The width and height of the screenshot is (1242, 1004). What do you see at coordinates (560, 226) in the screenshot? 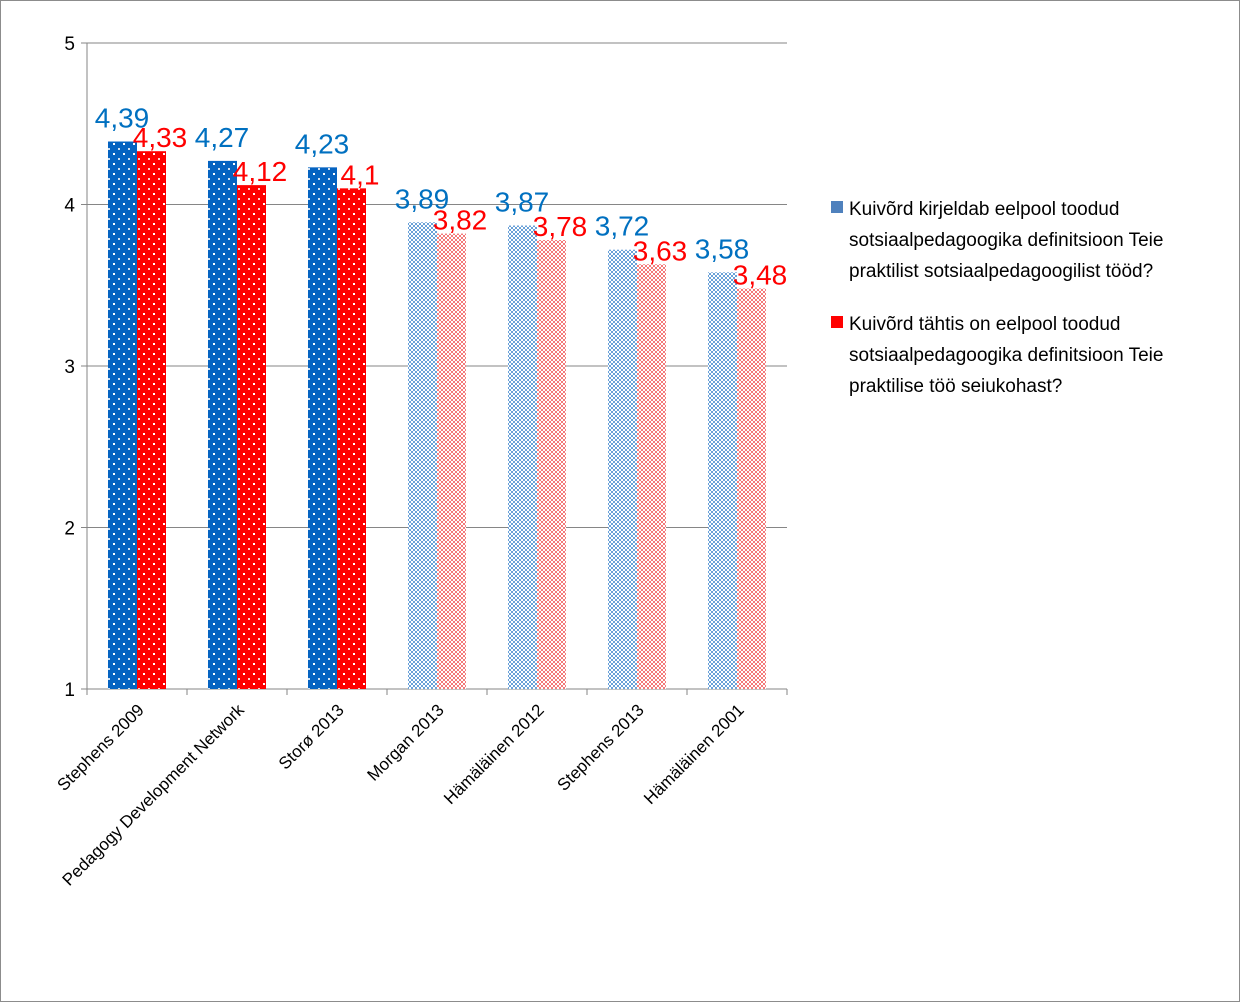
I see `data-label: 3,78` at bounding box center [560, 226].